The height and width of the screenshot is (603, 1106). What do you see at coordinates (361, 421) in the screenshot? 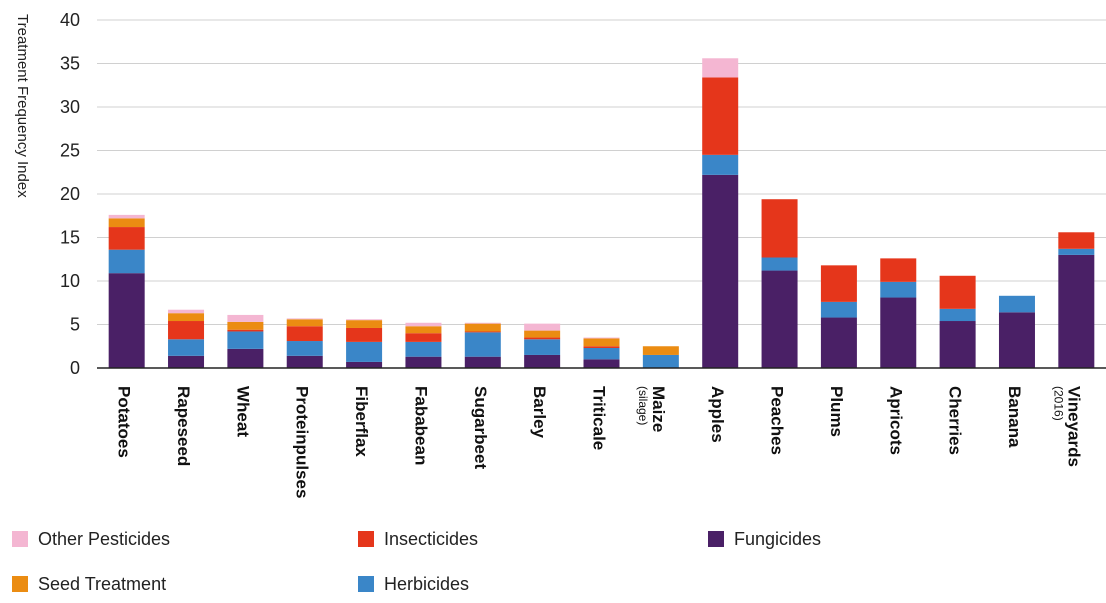
I see `category-label: Fiberflax` at bounding box center [361, 421].